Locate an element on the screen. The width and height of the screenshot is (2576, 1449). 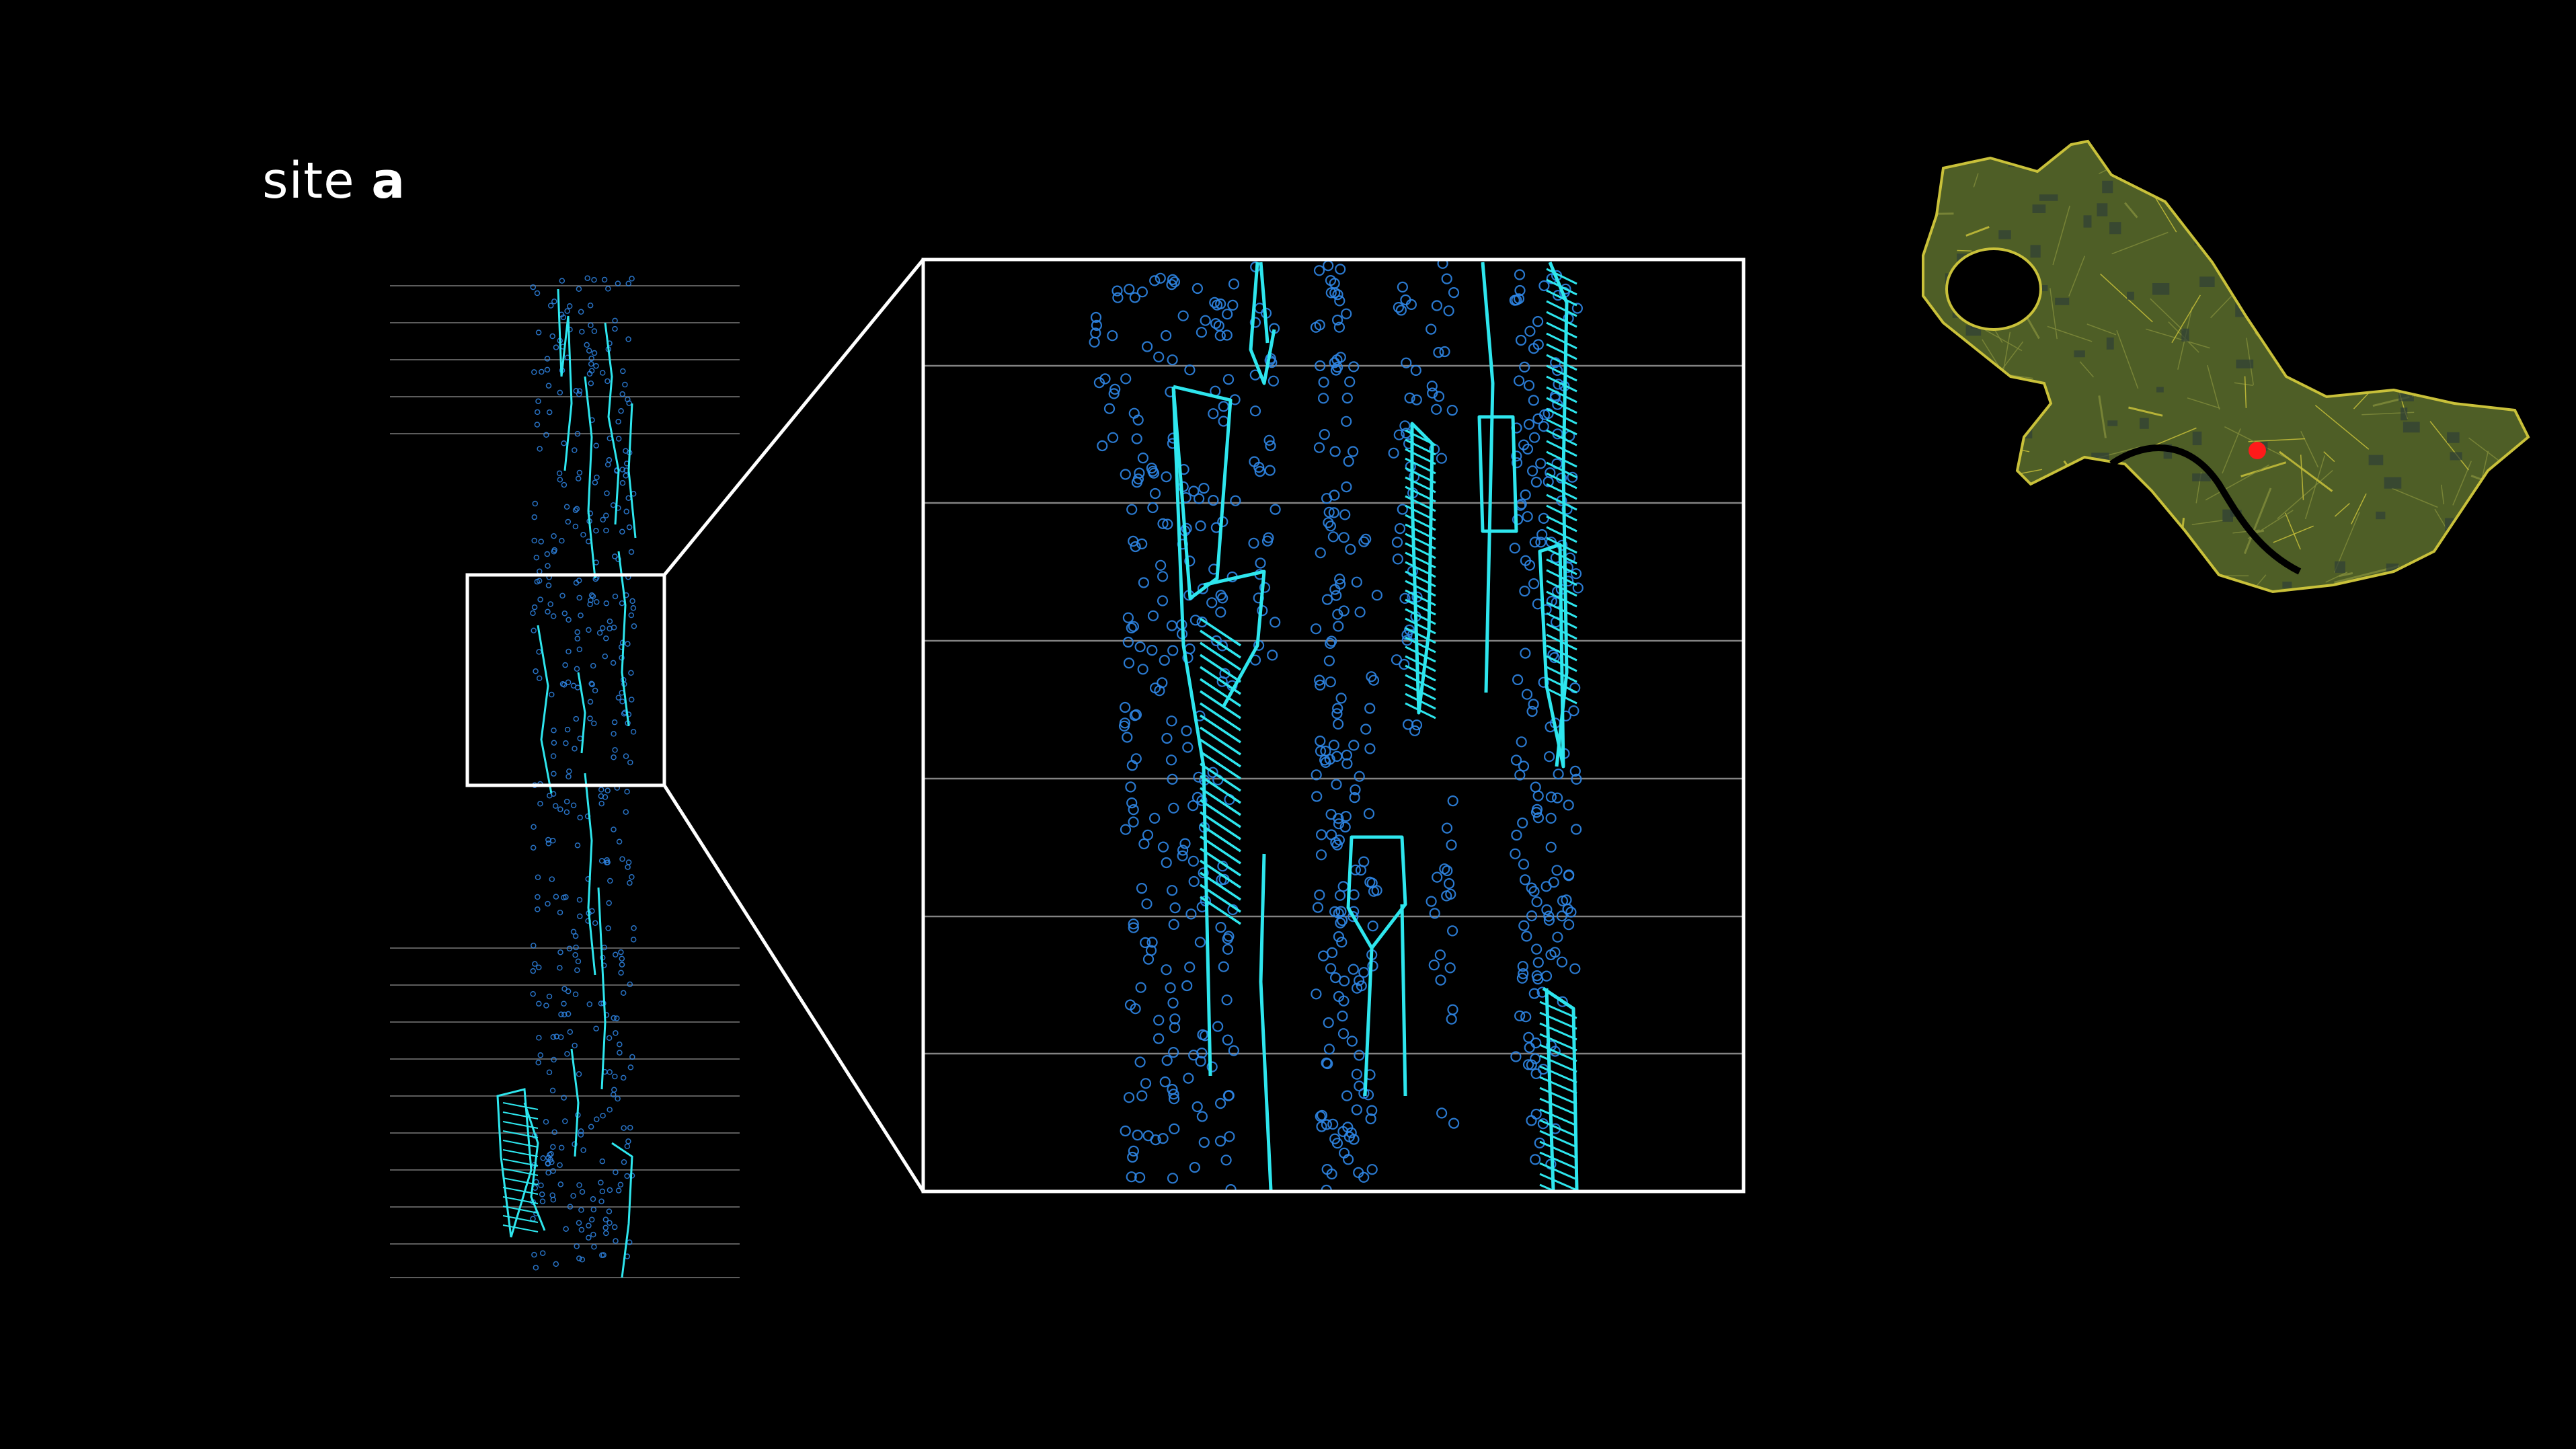
overview-trajectory-hatch is located at coordinates (521, 1163).